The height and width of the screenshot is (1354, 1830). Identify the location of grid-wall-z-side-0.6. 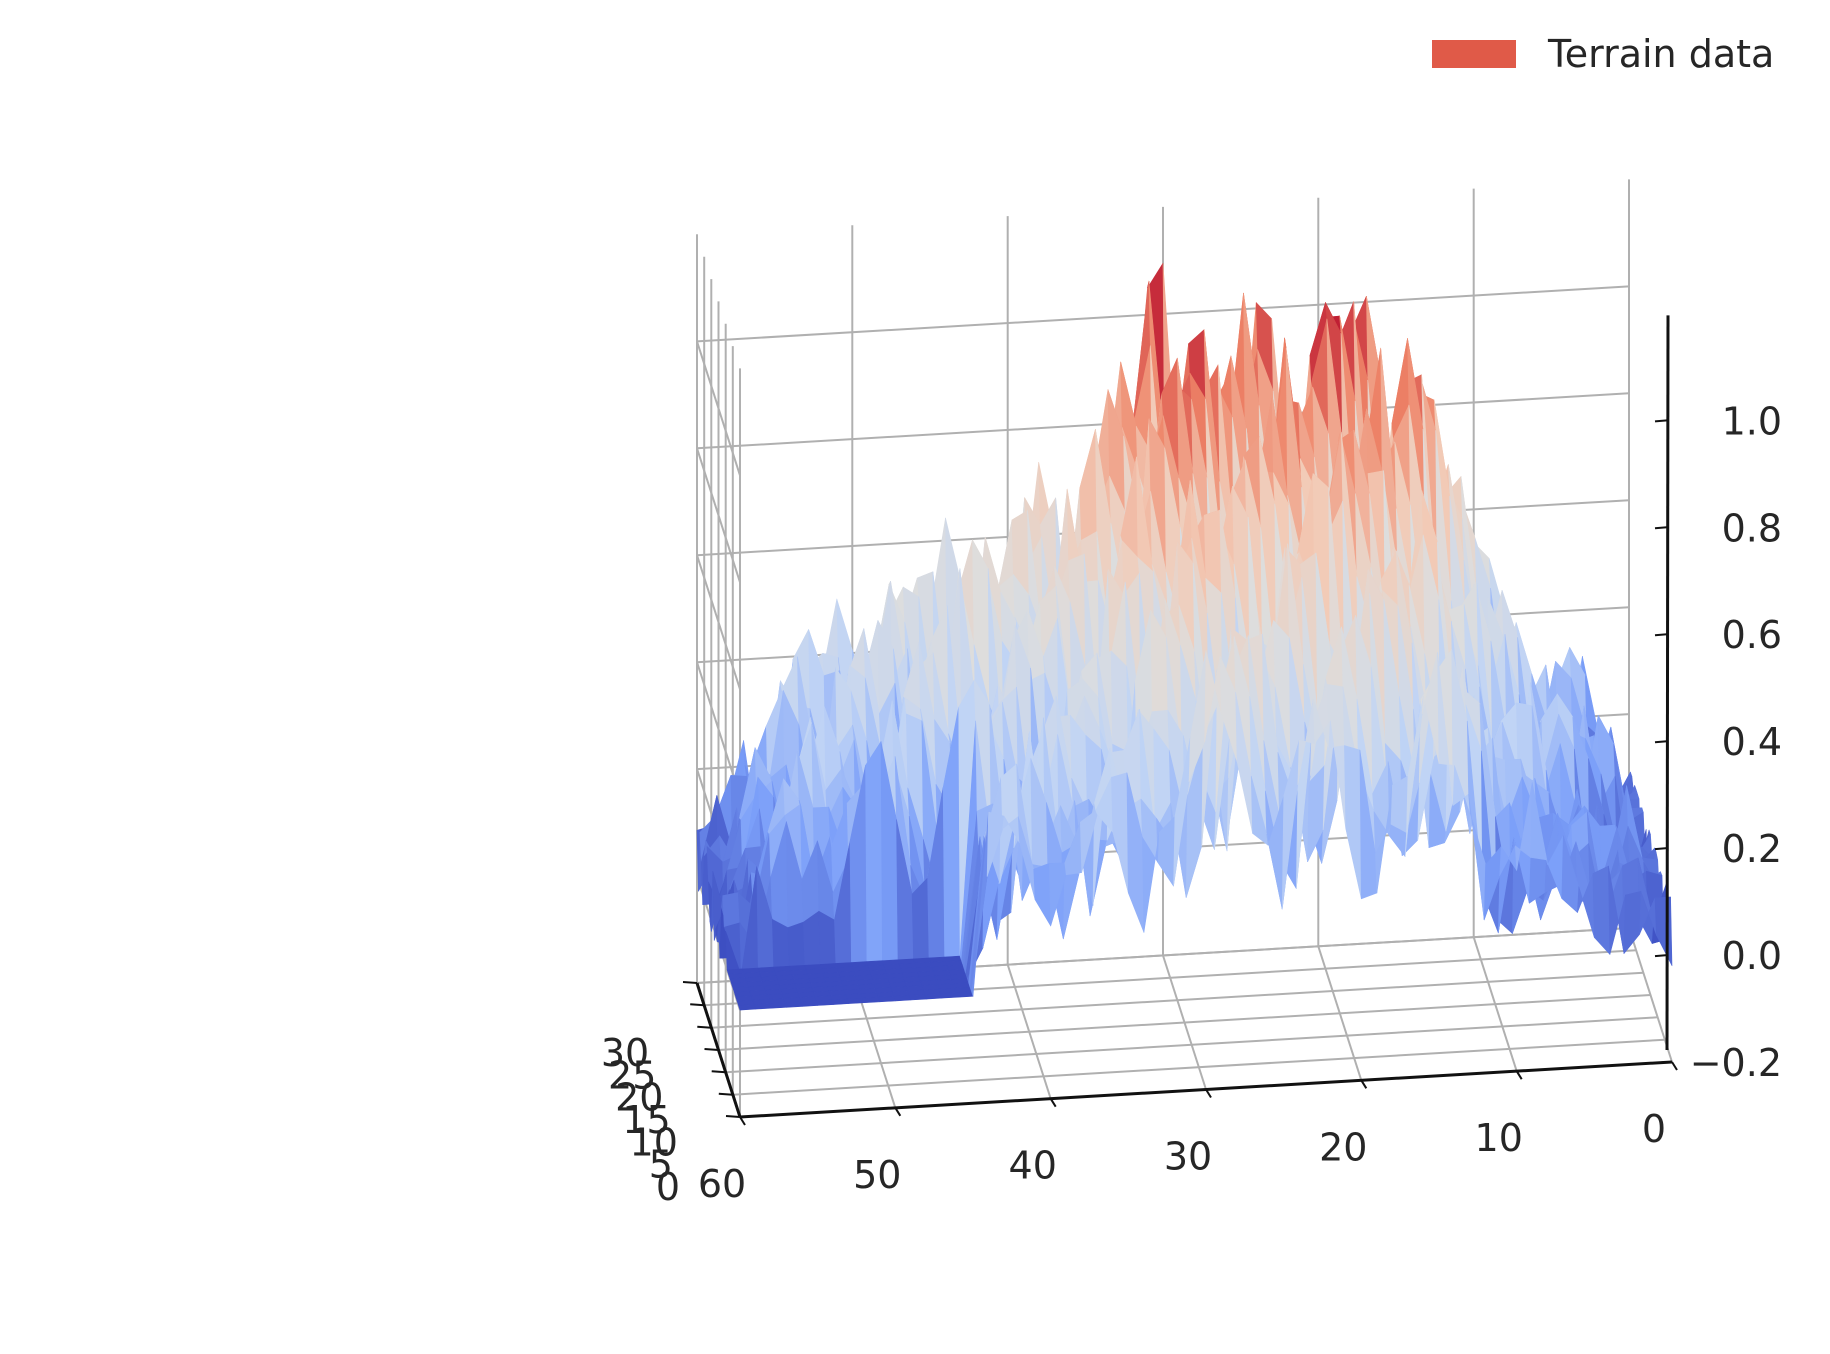
(718, 622).